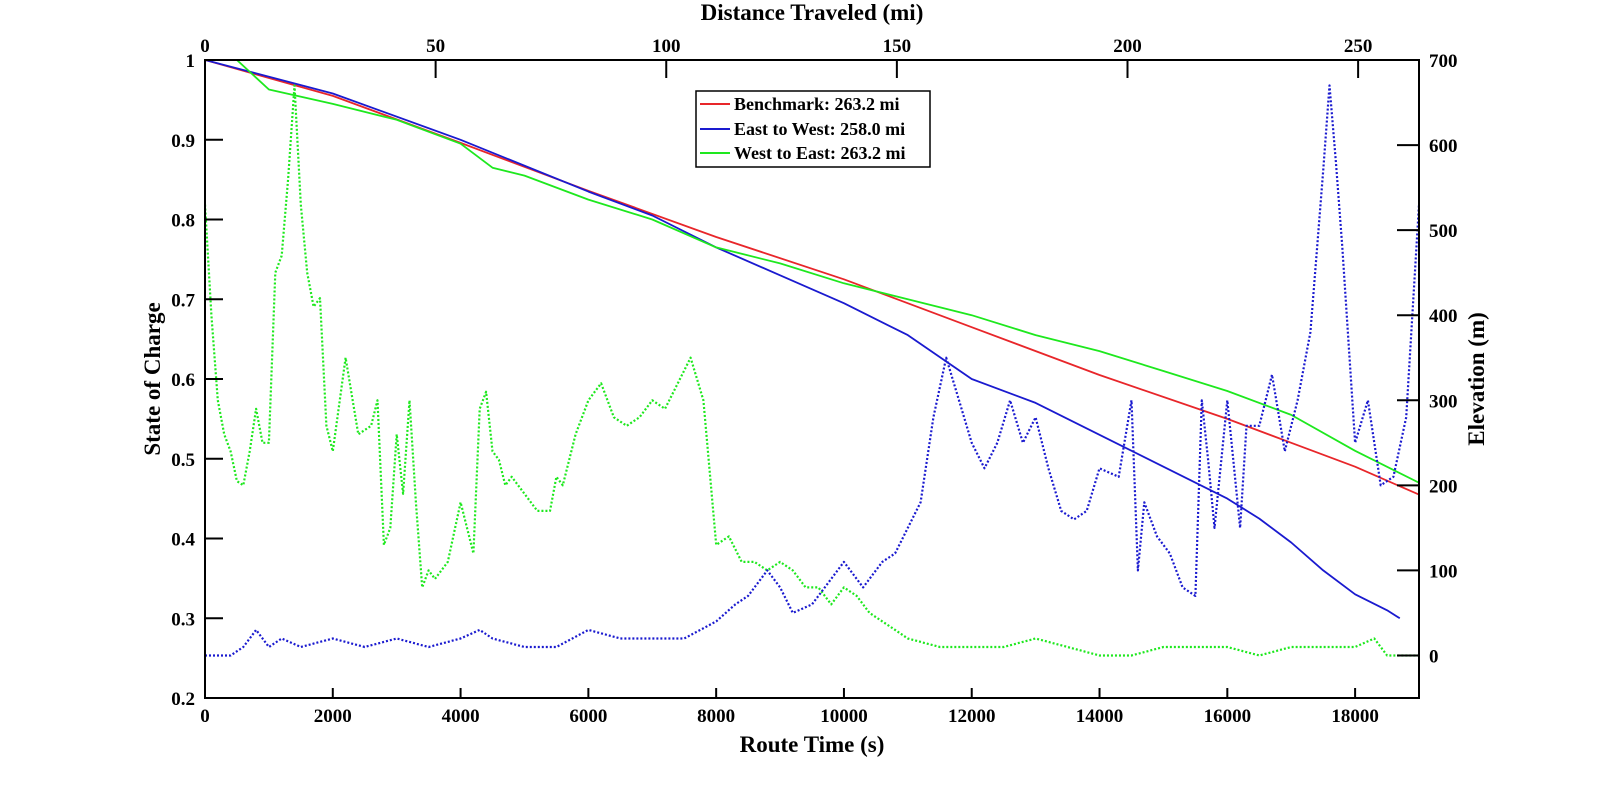 The image size is (1600, 805). Describe the element at coordinates (205, 716) in the screenshot. I see `x-tick-label: 0` at that location.